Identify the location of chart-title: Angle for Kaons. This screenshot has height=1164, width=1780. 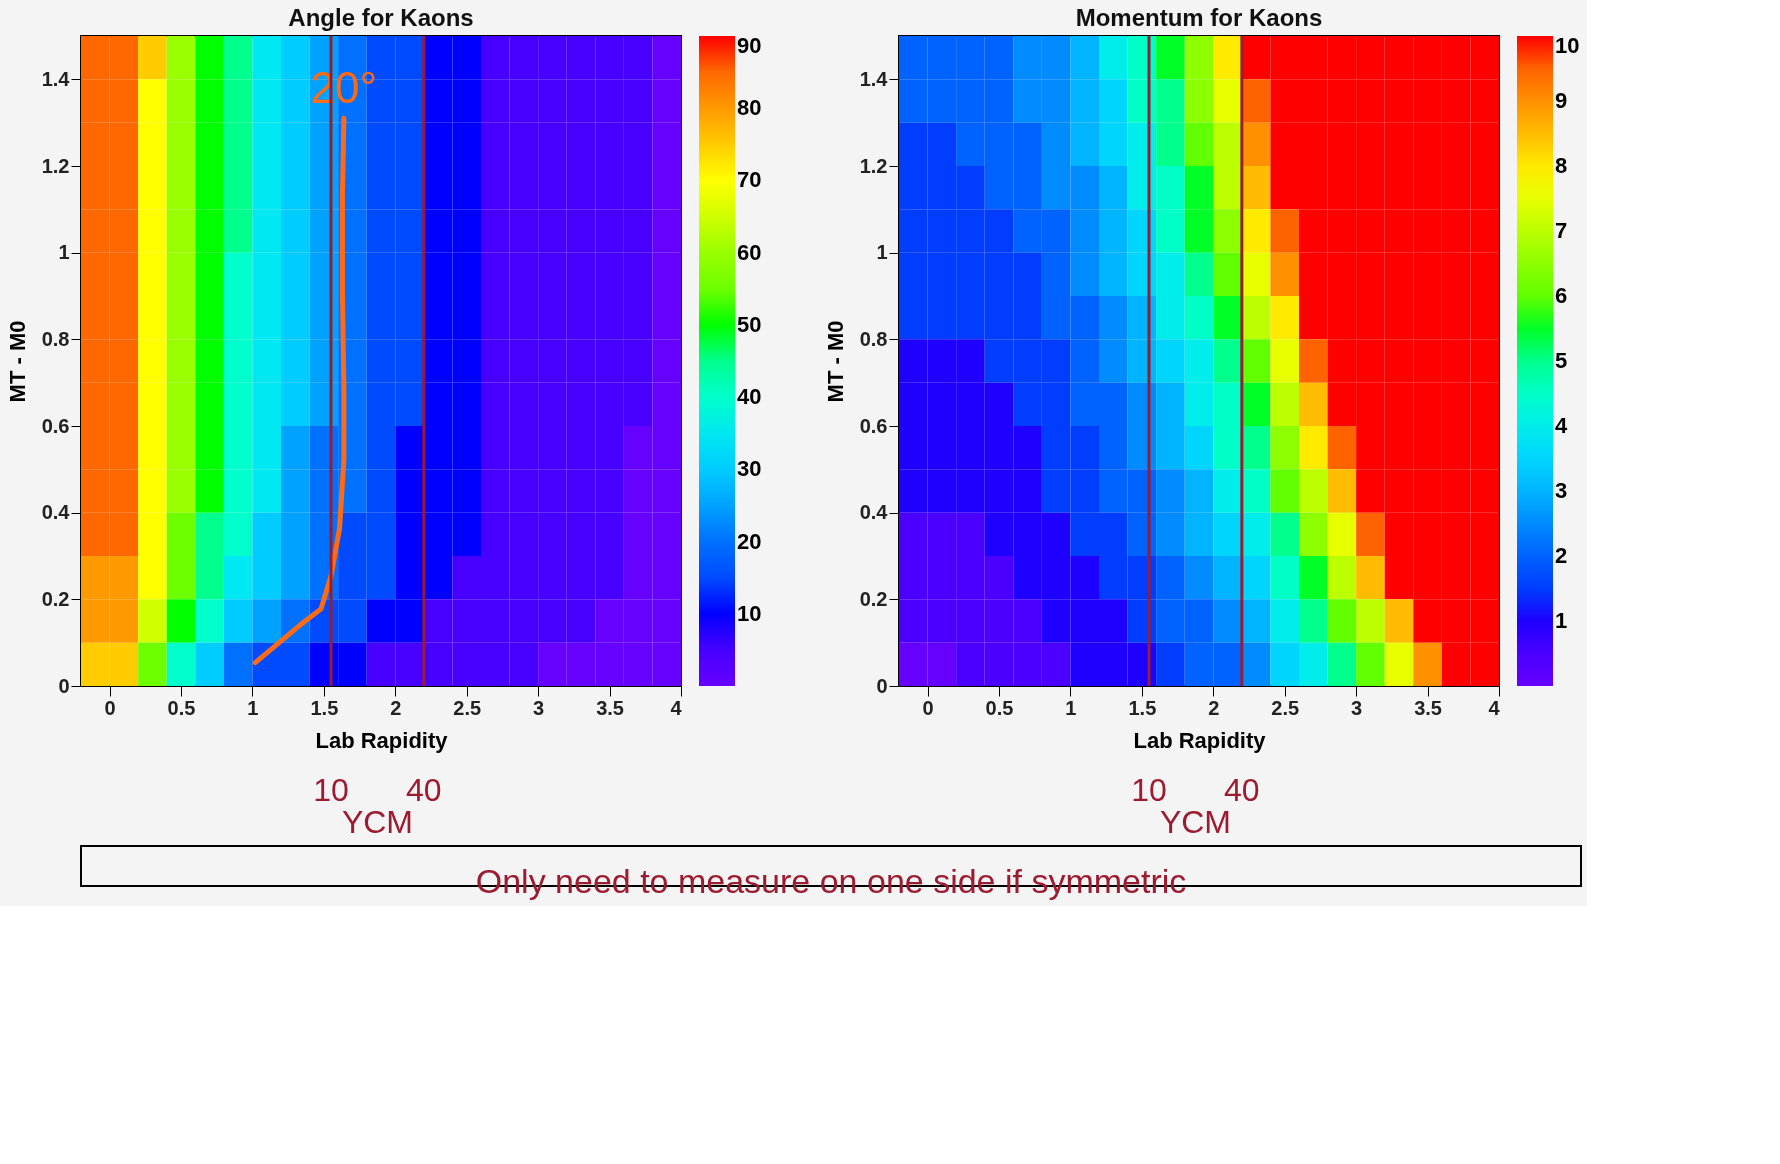
(381, 17).